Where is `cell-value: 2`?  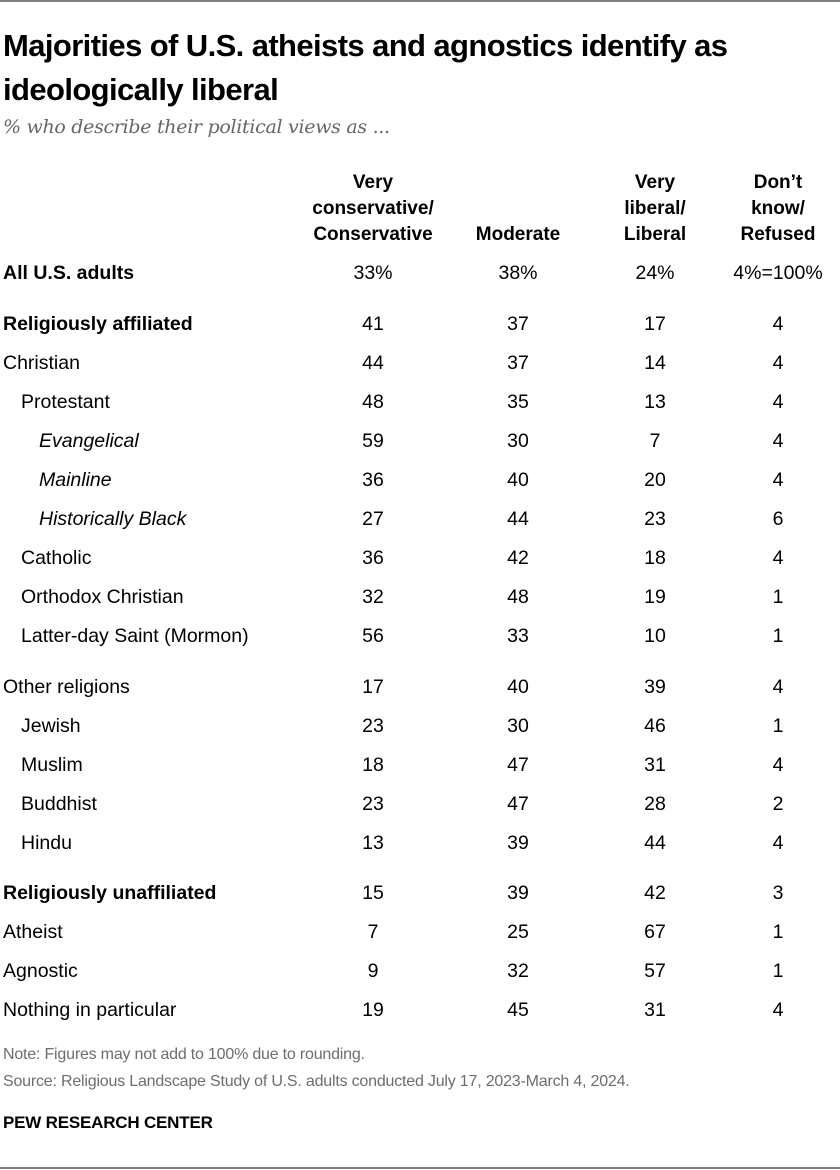 cell-value: 2 is located at coordinates (778, 804).